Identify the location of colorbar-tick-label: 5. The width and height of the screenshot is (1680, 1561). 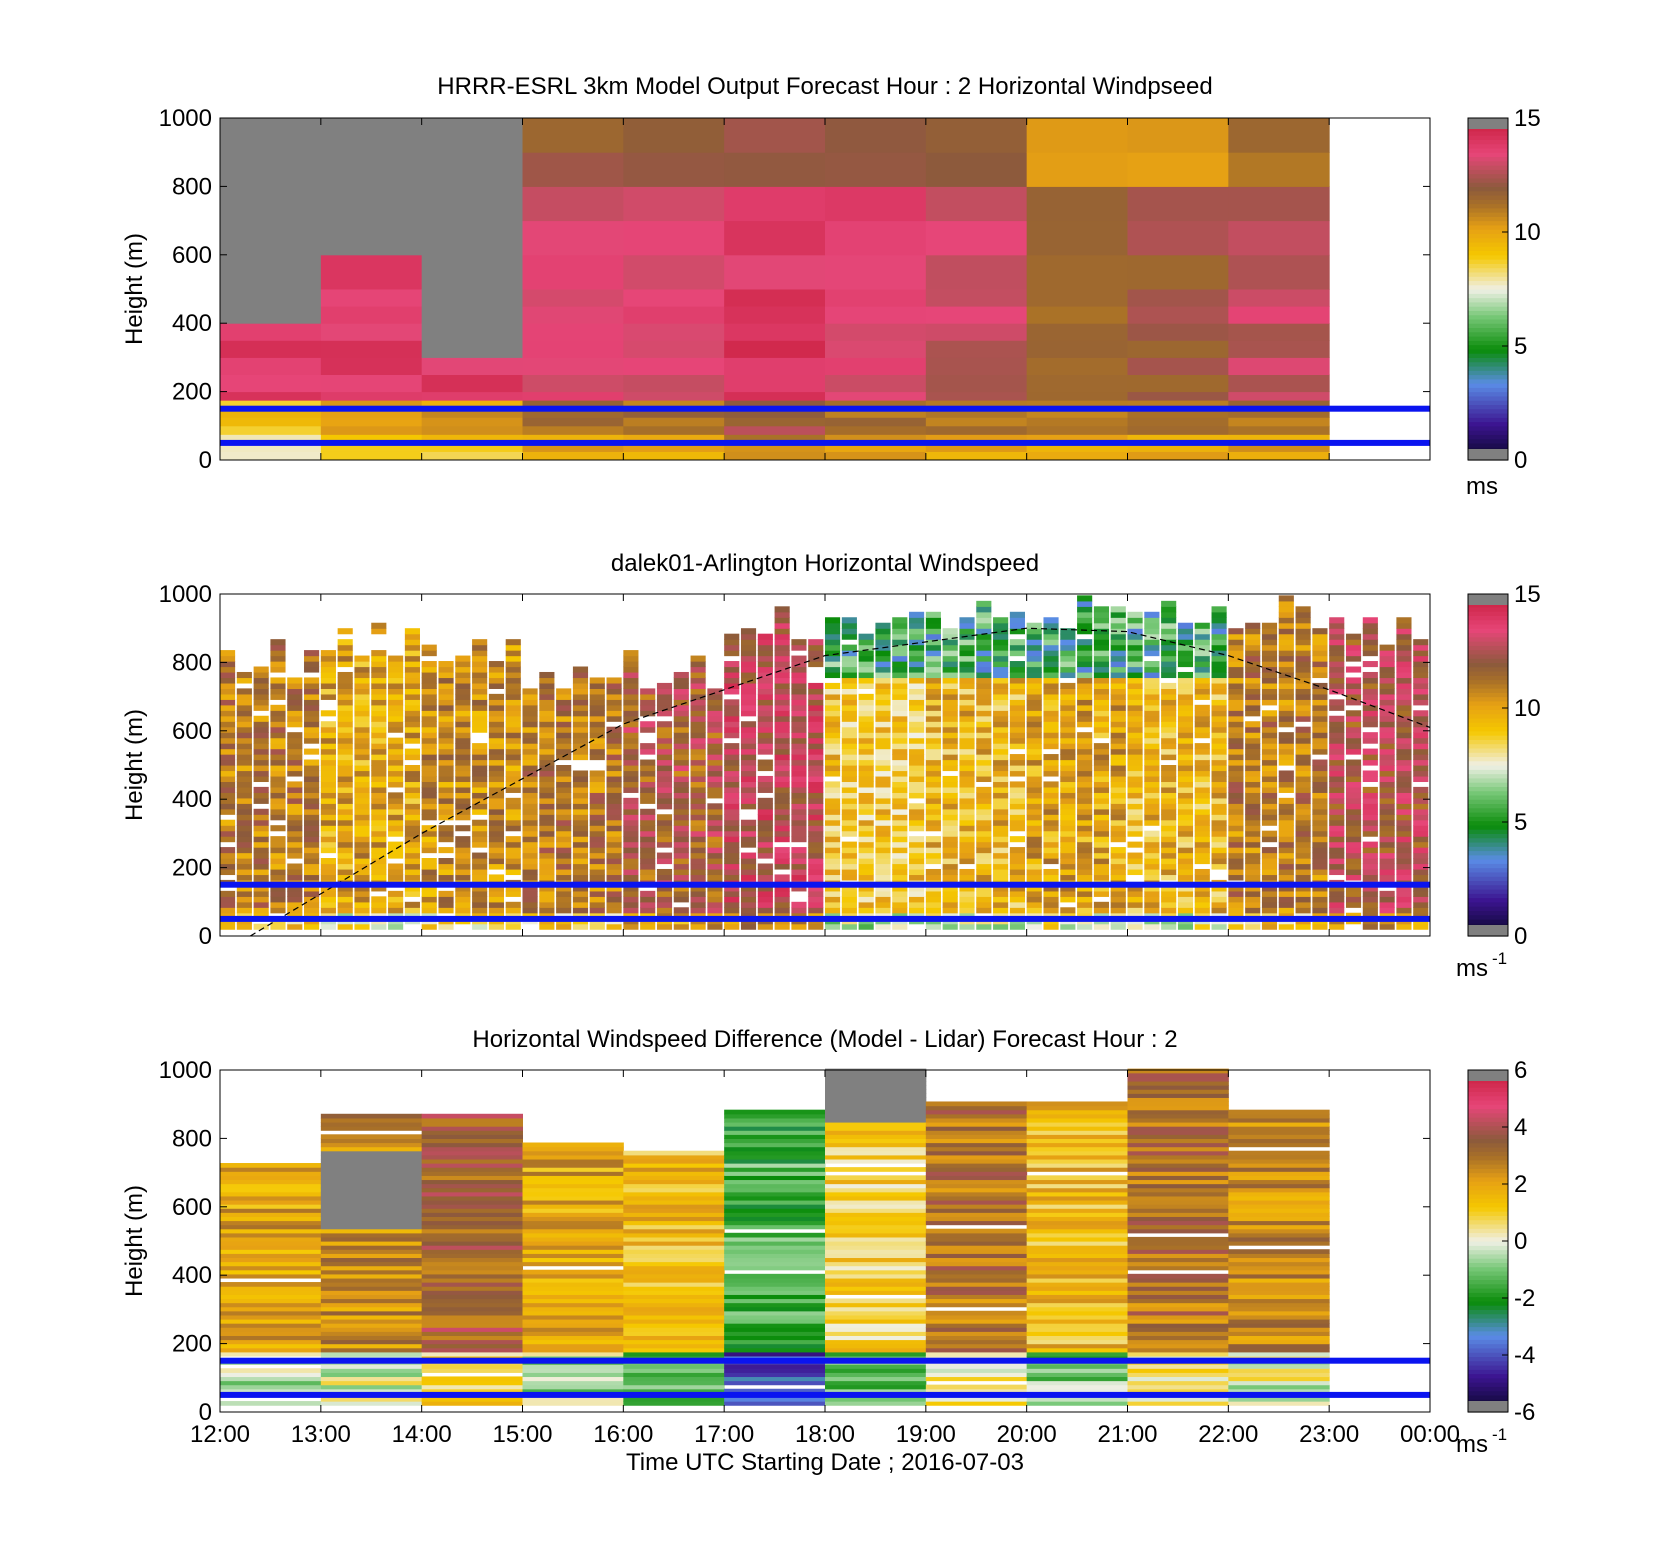
(1520, 346).